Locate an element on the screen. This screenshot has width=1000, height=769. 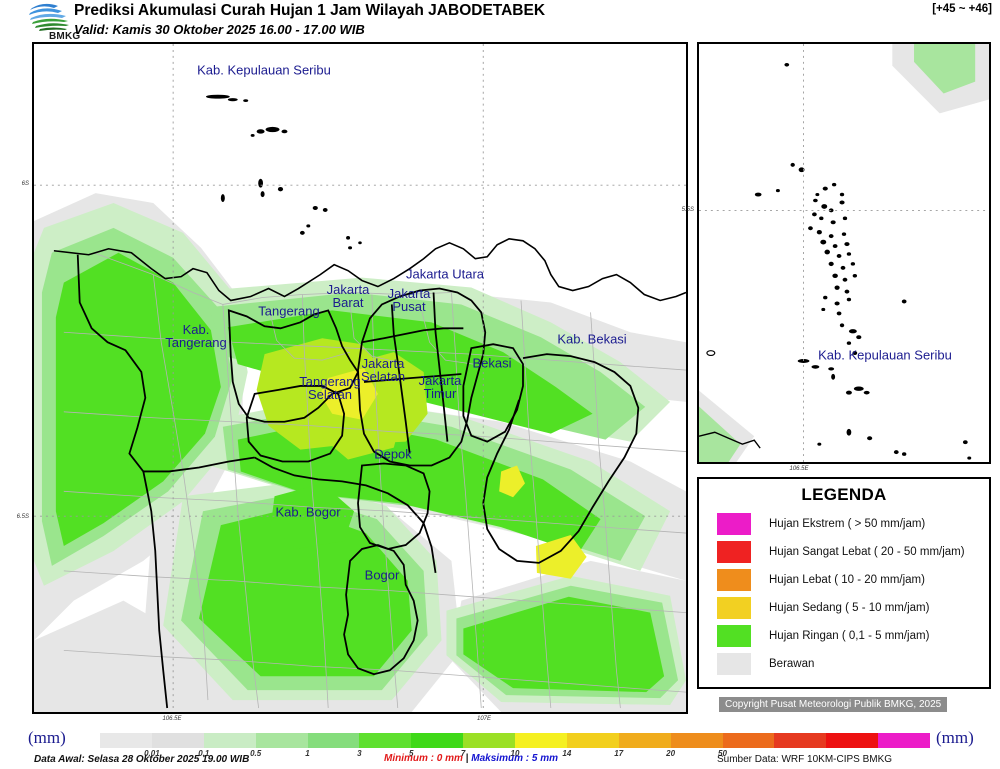
map-label-bogor: Bogor is located at coordinates (382, 575).